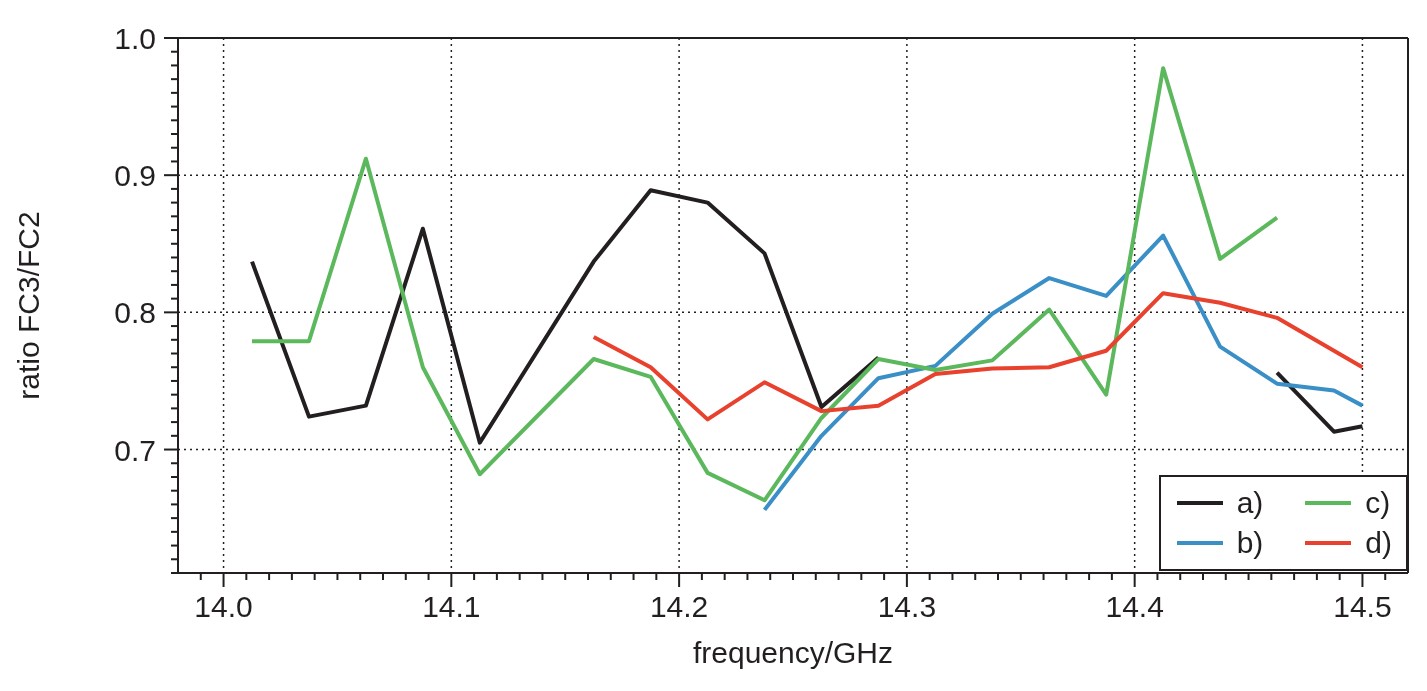 The image size is (1427, 691). Describe the element at coordinates (135, 176) in the screenshot. I see `y-tick-label: 0.9` at that location.